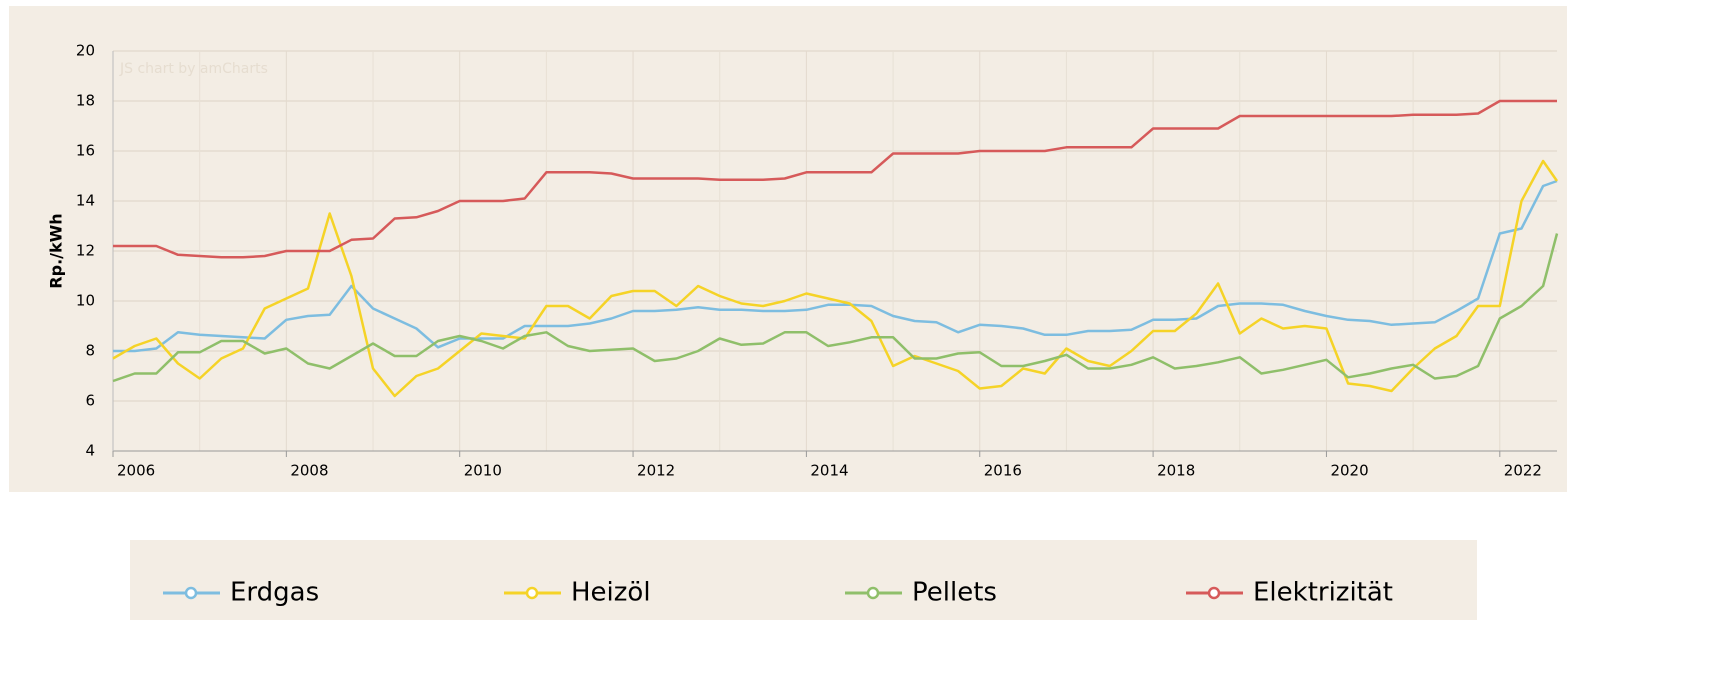 The width and height of the screenshot is (1727, 683). Describe the element at coordinates (656, 471) in the screenshot. I see `x-tick-label: 2012` at that location.